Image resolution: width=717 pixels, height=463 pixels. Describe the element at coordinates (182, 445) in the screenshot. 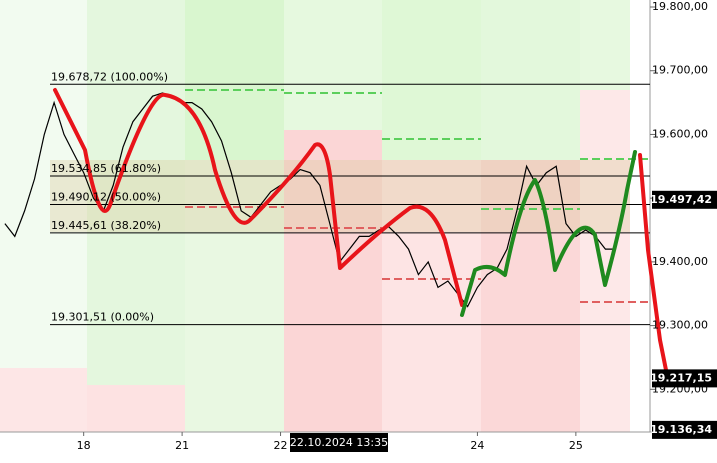

I see `x-tick-label: 21` at that location.